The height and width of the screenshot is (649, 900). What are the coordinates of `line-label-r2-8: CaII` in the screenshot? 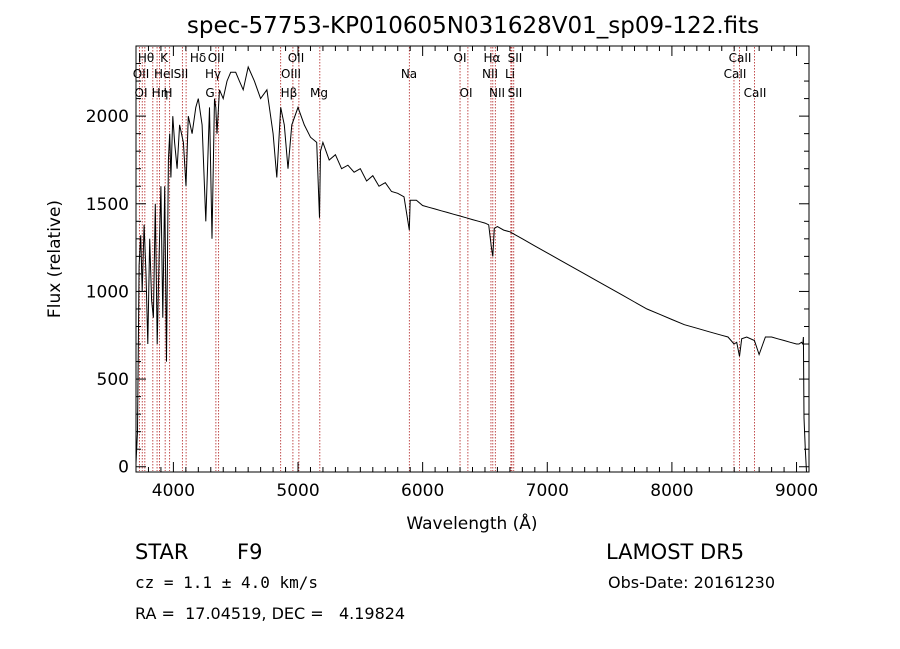 It's located at (735, 74).